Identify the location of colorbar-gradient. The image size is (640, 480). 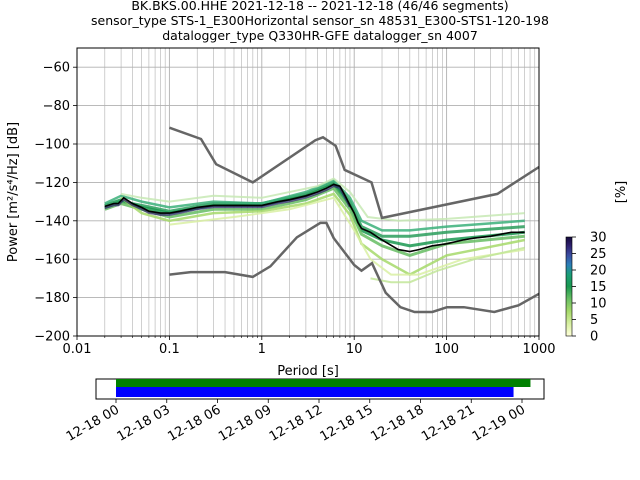
(569, 286).